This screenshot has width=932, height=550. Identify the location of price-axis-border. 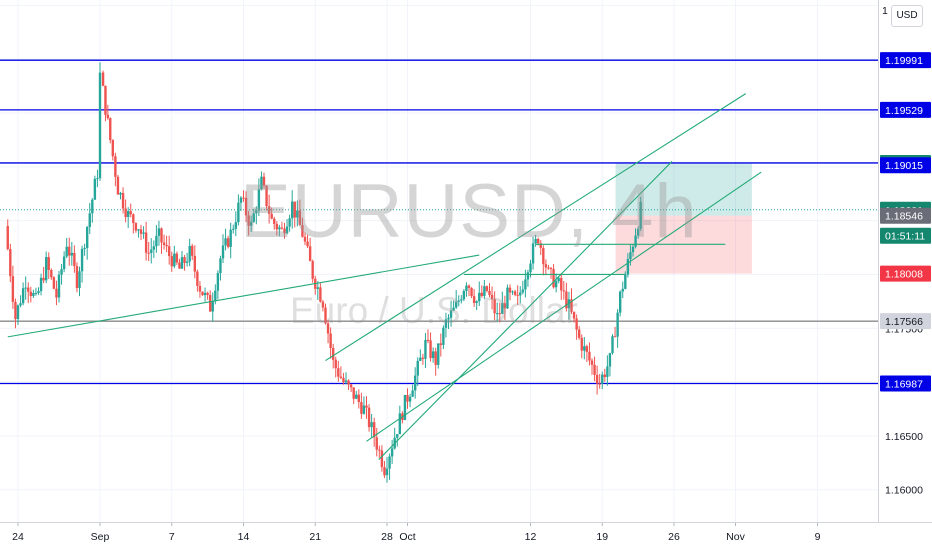
(878, 261).